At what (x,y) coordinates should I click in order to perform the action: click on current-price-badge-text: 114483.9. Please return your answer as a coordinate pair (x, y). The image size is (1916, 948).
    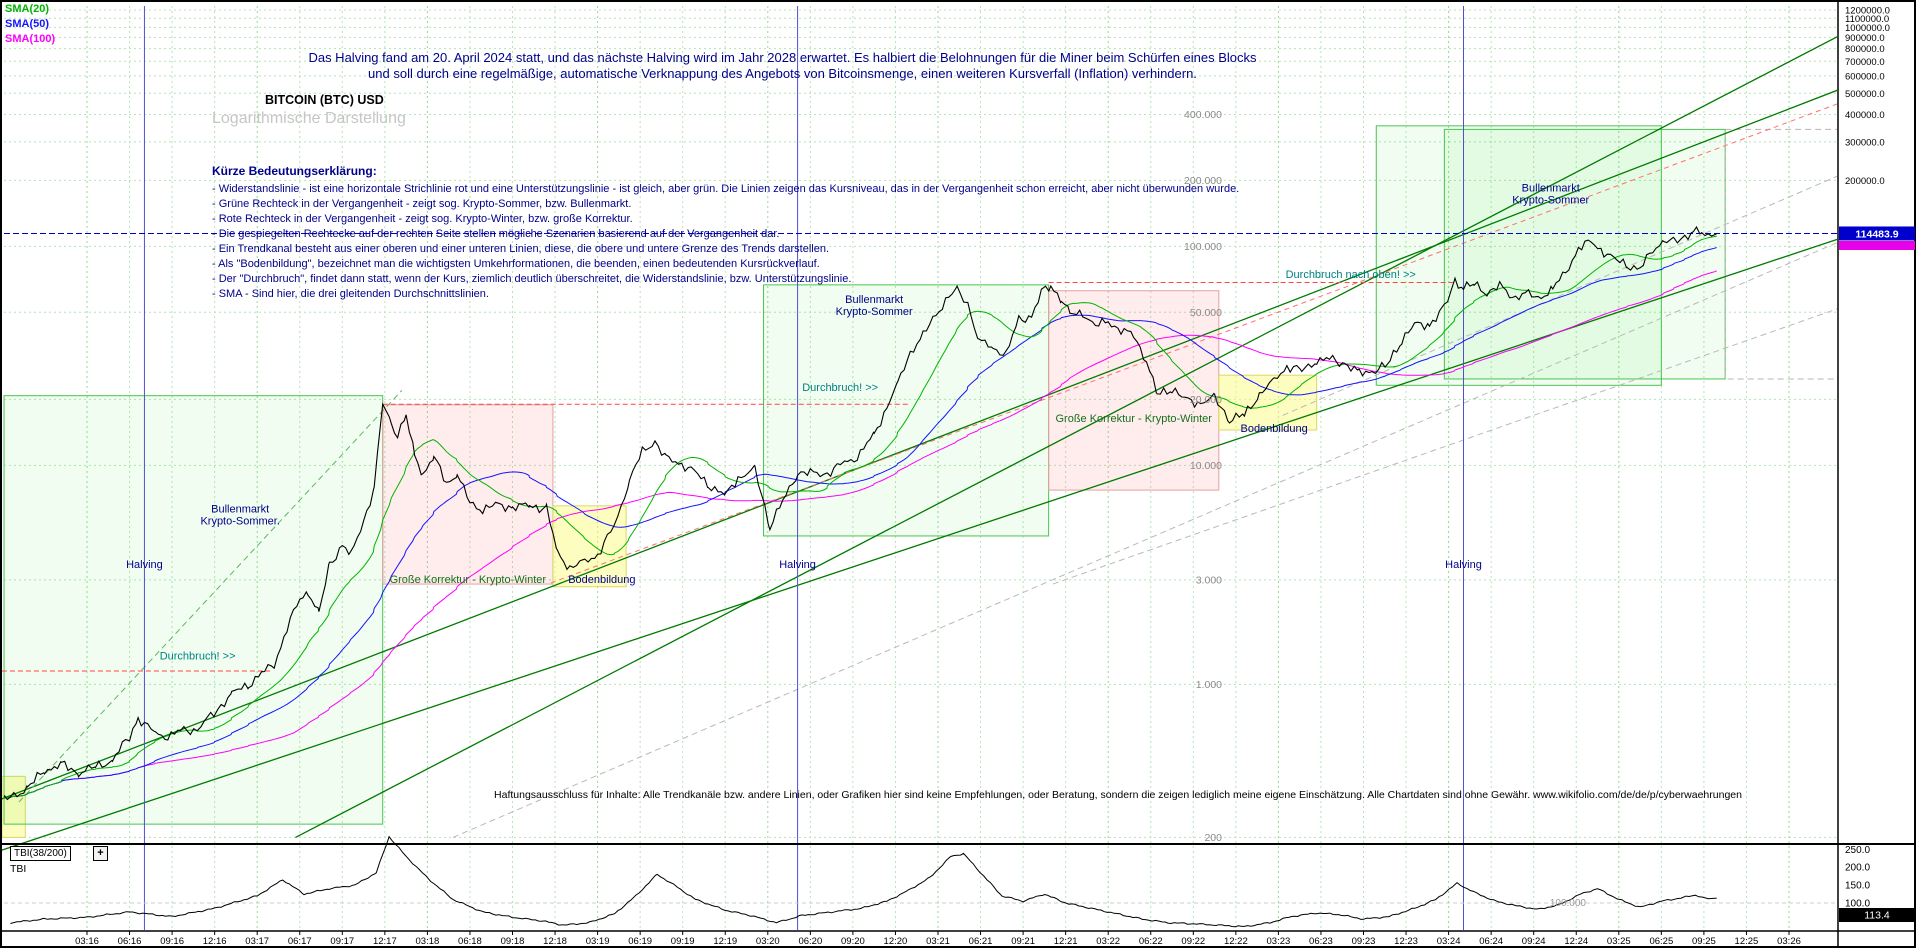
    Looking at the image, I should click on (1876, 234).